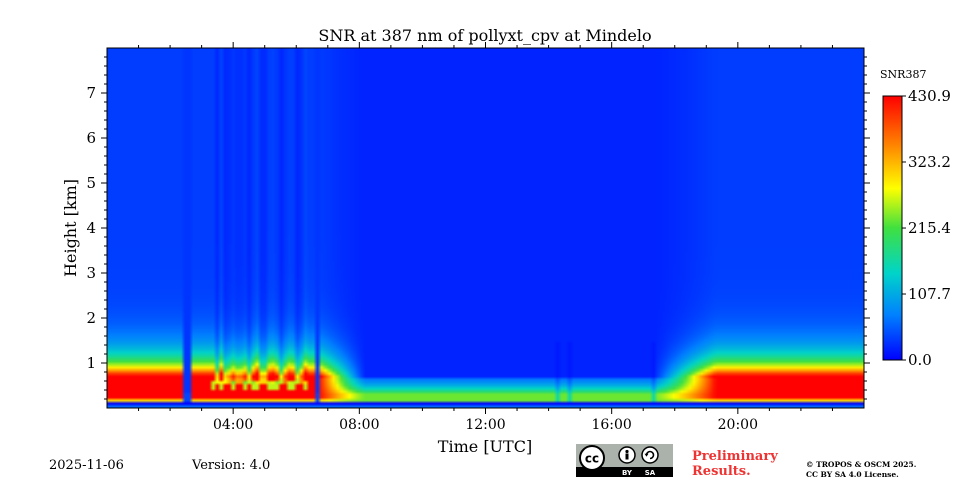 Image resolution: width=960 pixels, height=480 pixels. What do you see at coordinates (892, 228) in the screenshot?
I see `colorbar` at bounding box center [892, 228].